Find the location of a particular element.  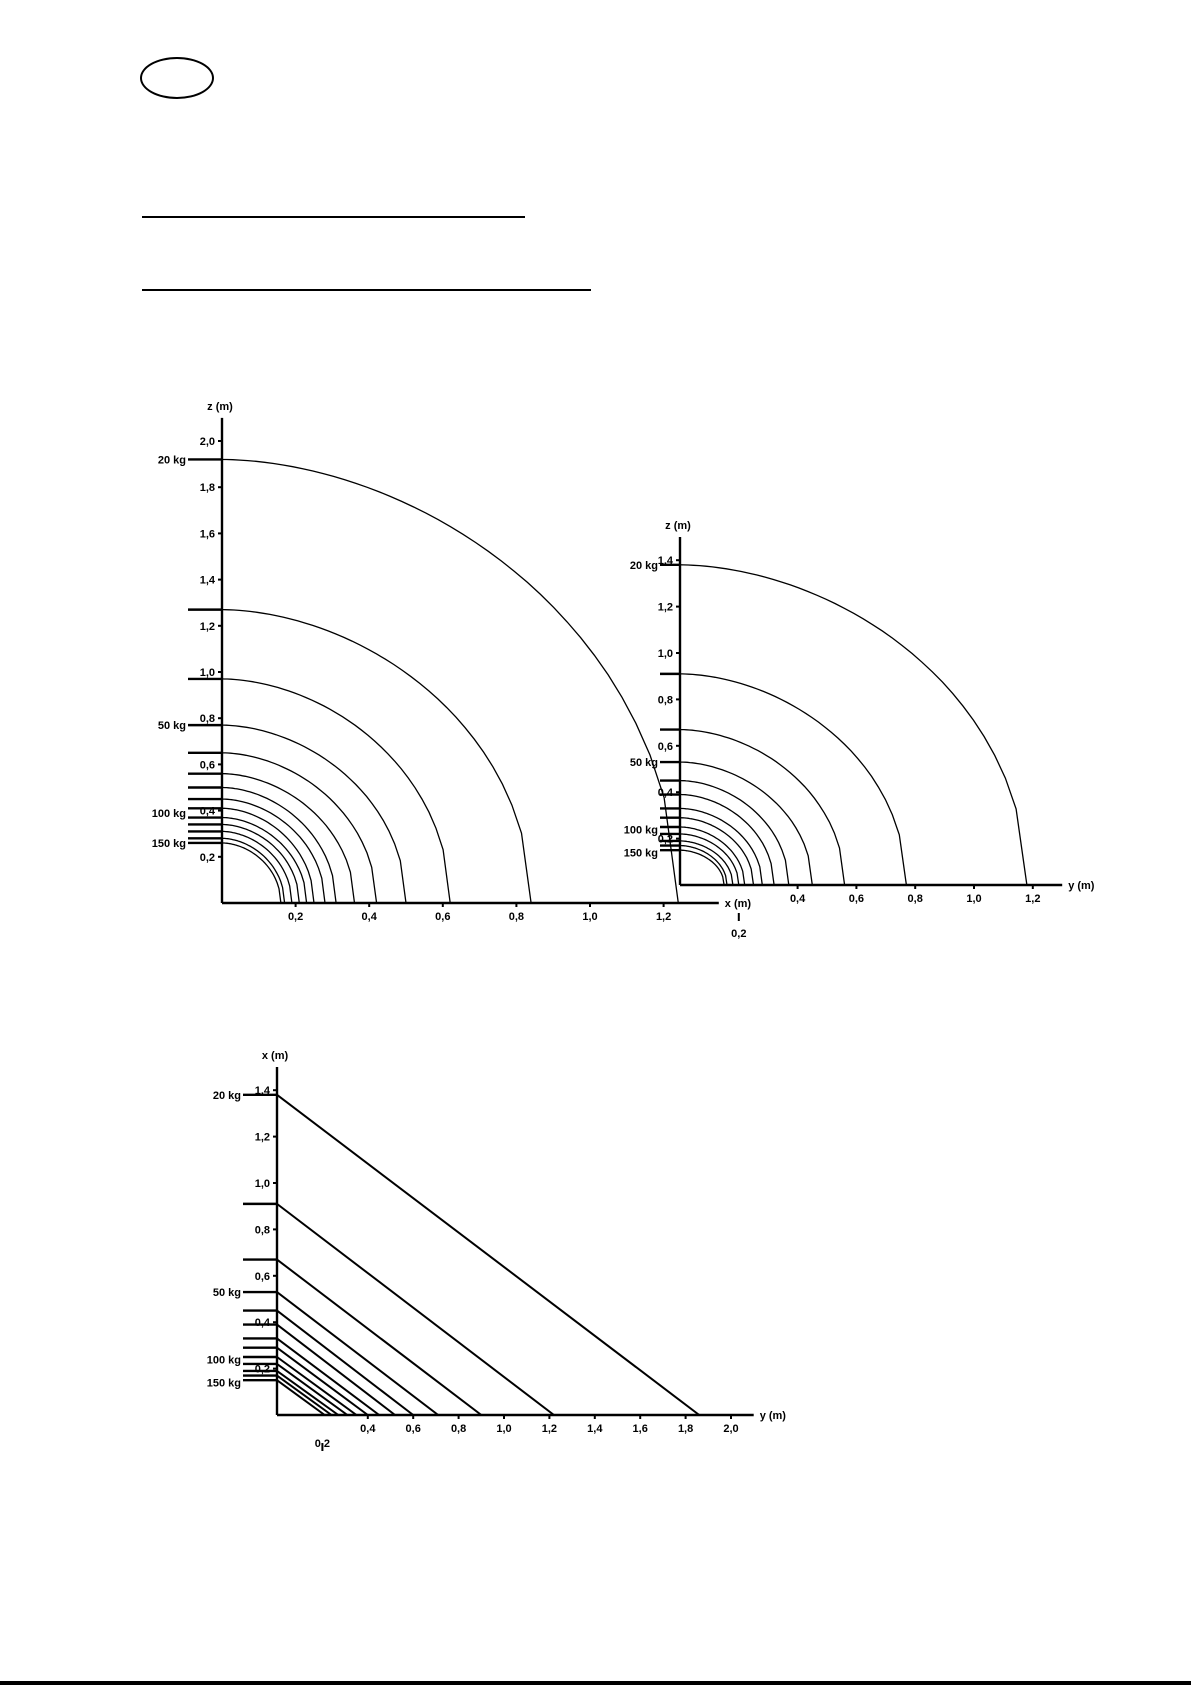

y-tick-label: 1,6 is located at coordinates (207, 534).